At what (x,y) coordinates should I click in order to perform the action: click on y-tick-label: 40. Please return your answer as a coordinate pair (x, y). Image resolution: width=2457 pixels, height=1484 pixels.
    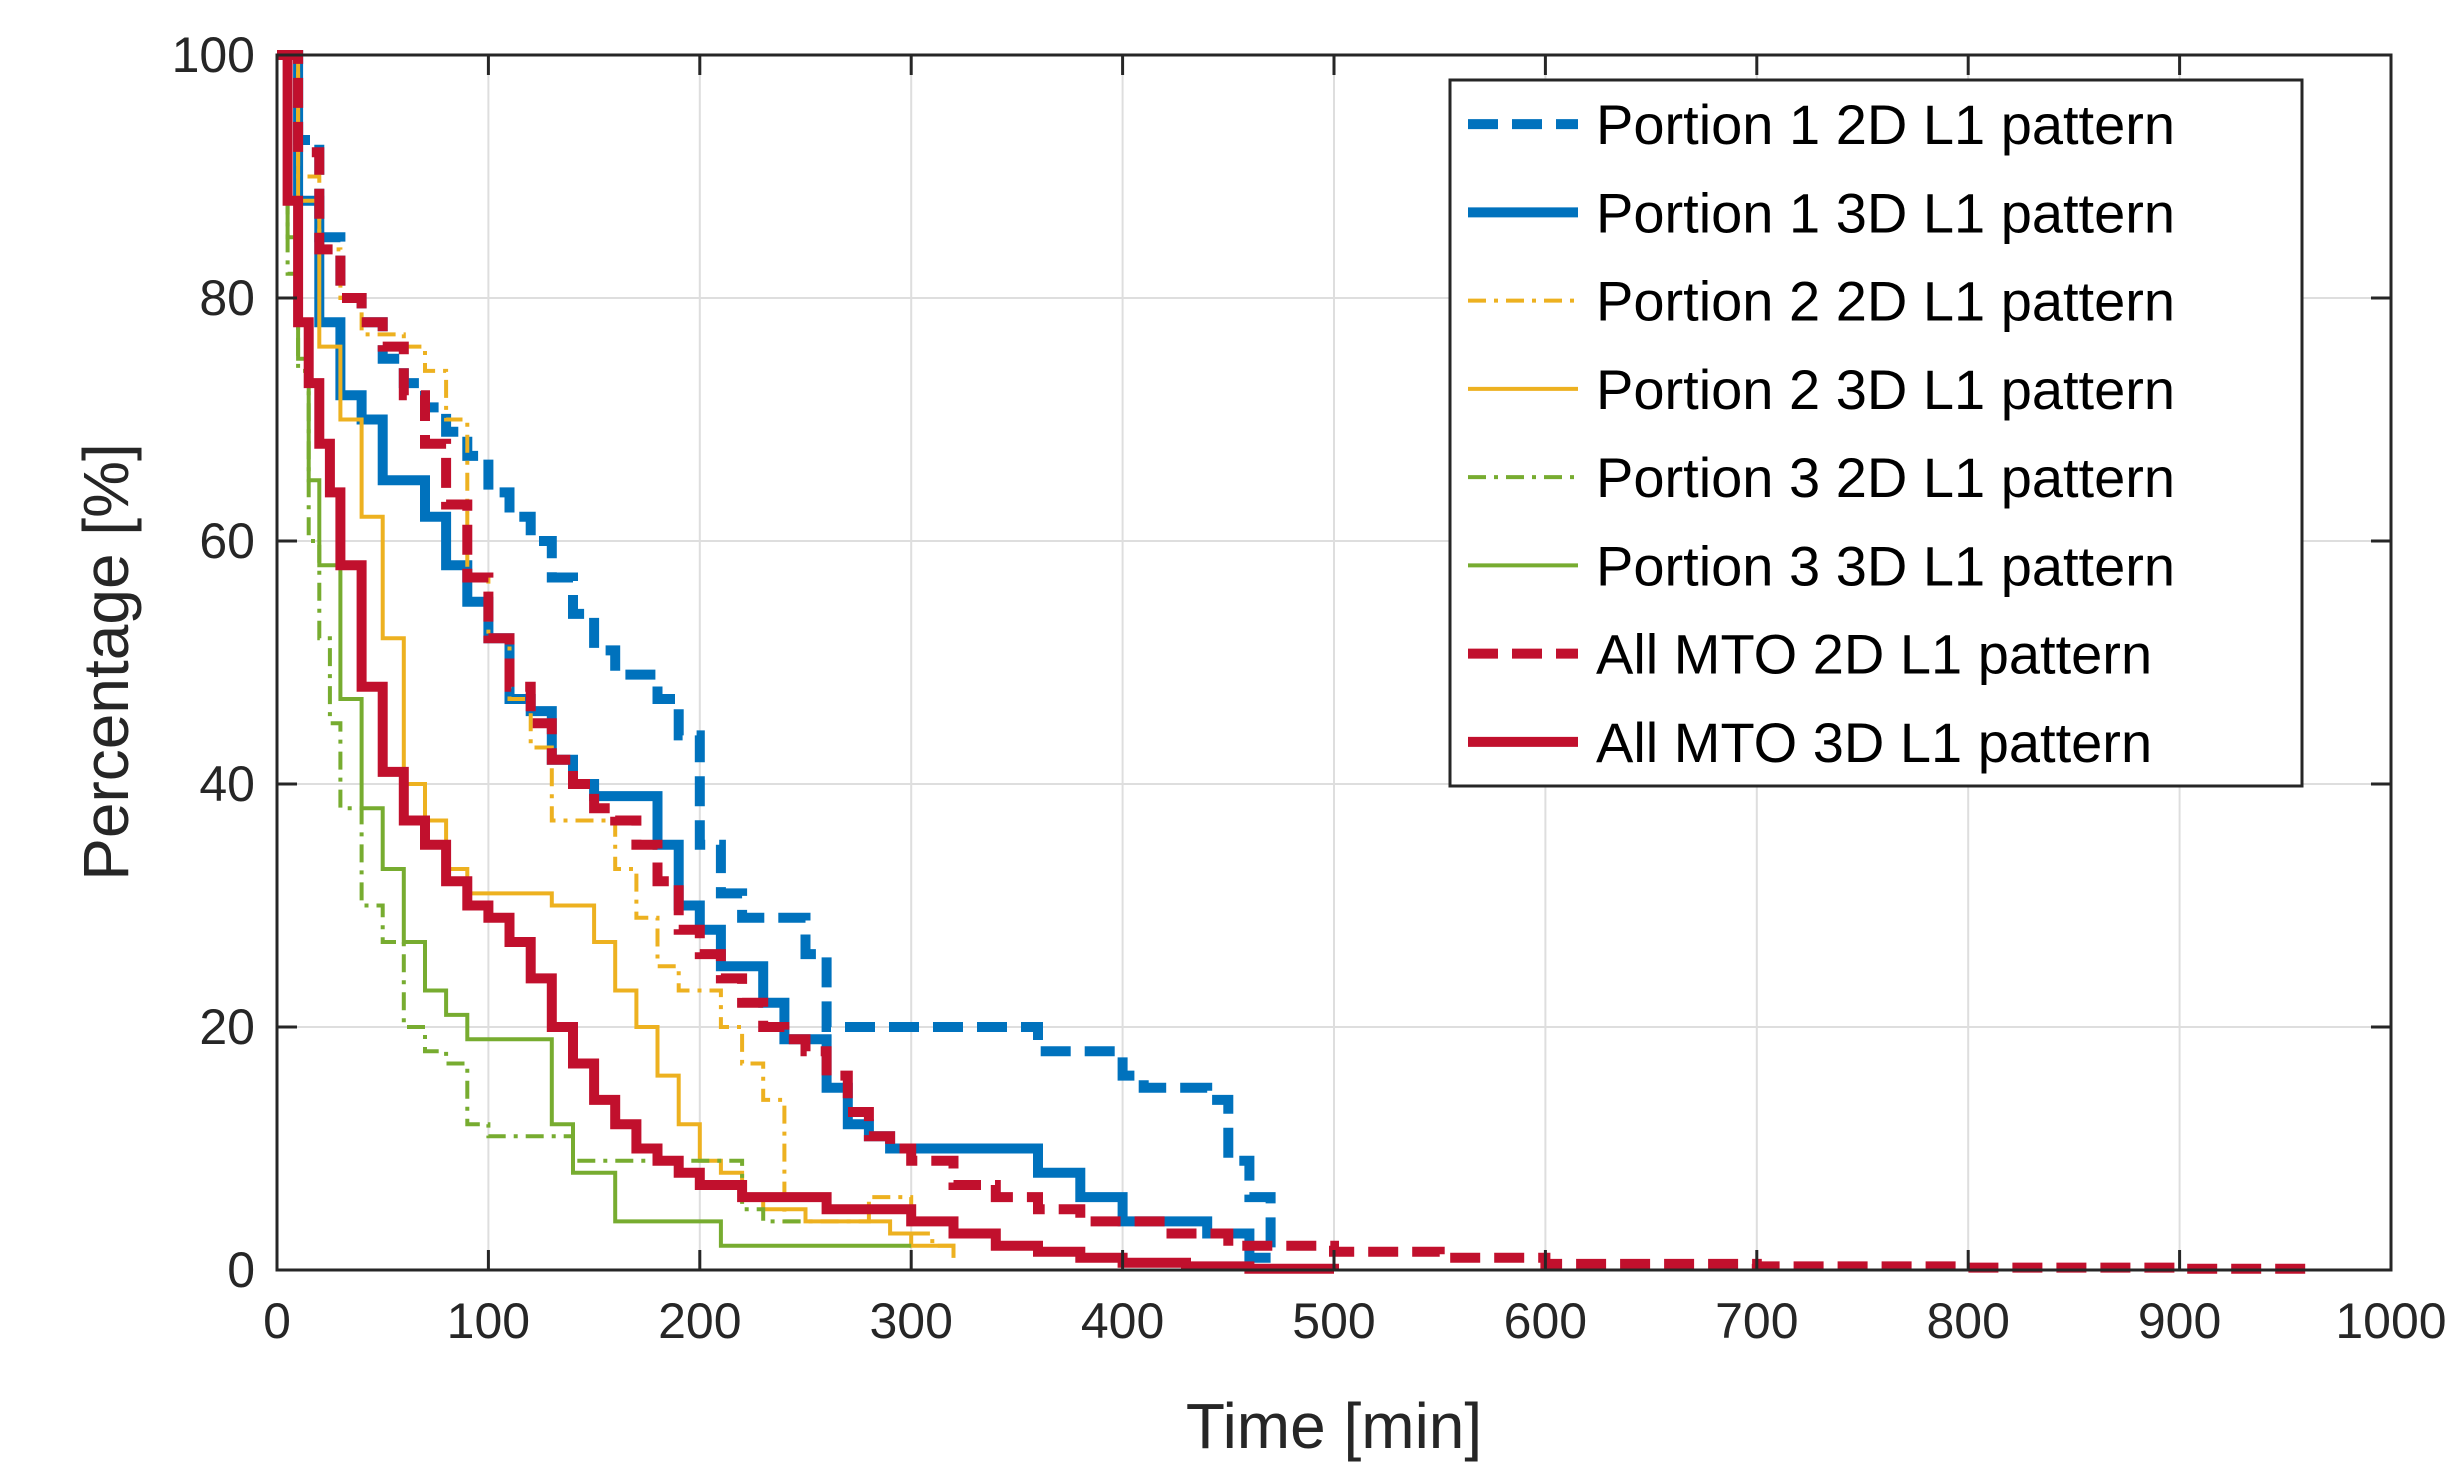
    Looking at the image, I should click on (227, 784).